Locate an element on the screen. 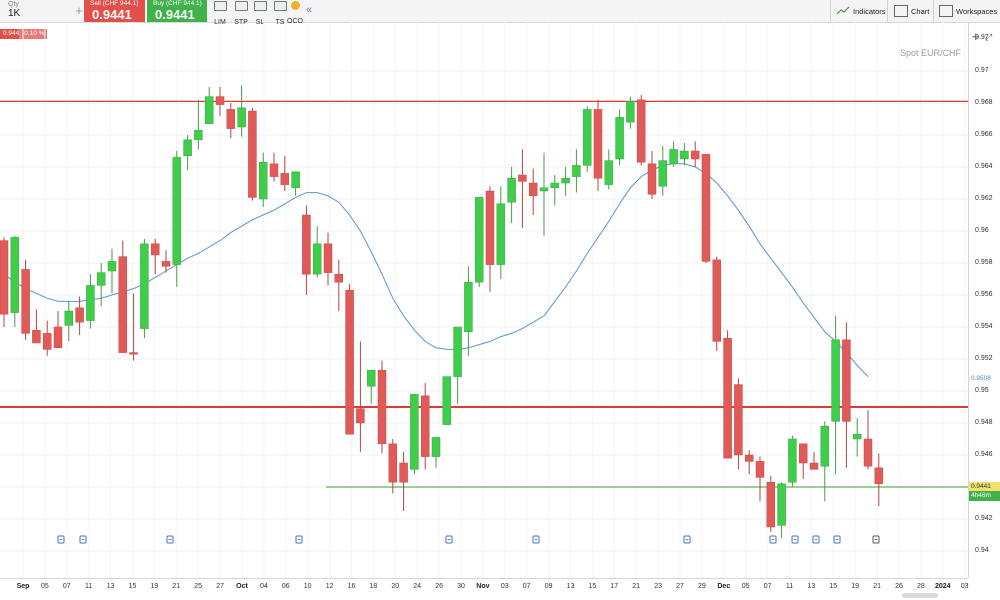 This screenshot has width=1000, height=600. indicators-label: Indicators is located at coordinates (869, 11).